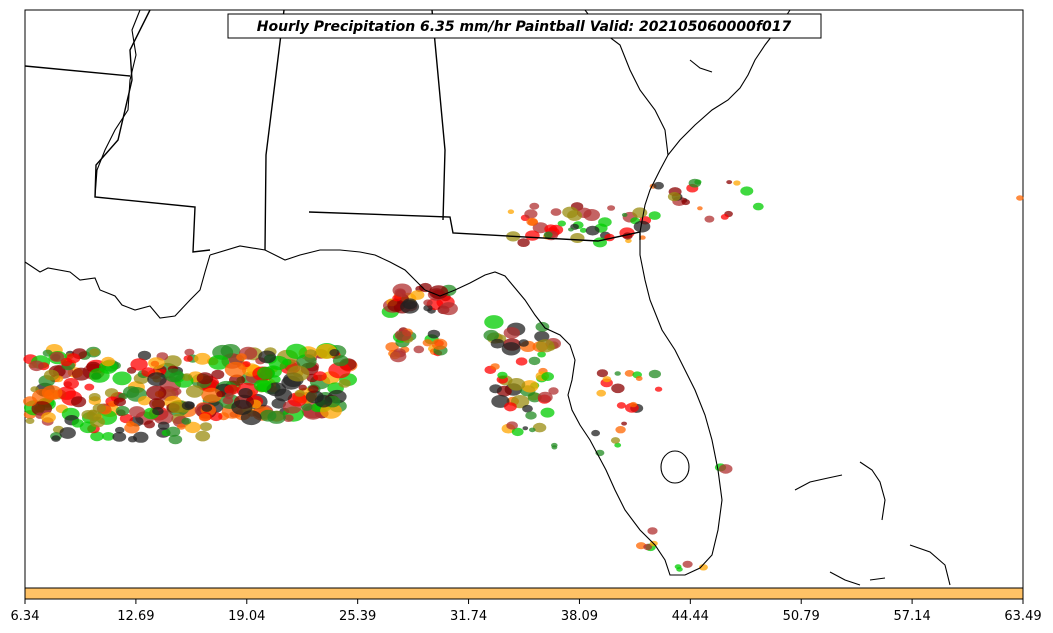 This screenshot has width=1053, height=633. I want to click on title-box, so click(524, 26).